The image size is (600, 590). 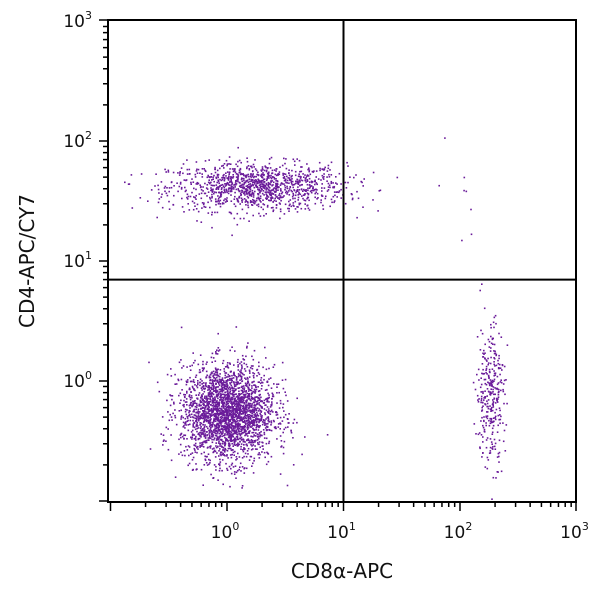 What do you see at coordinates (77, 380) in the screenshot?
I see `y-tick-label: 100` at bounding box center [77, 380].